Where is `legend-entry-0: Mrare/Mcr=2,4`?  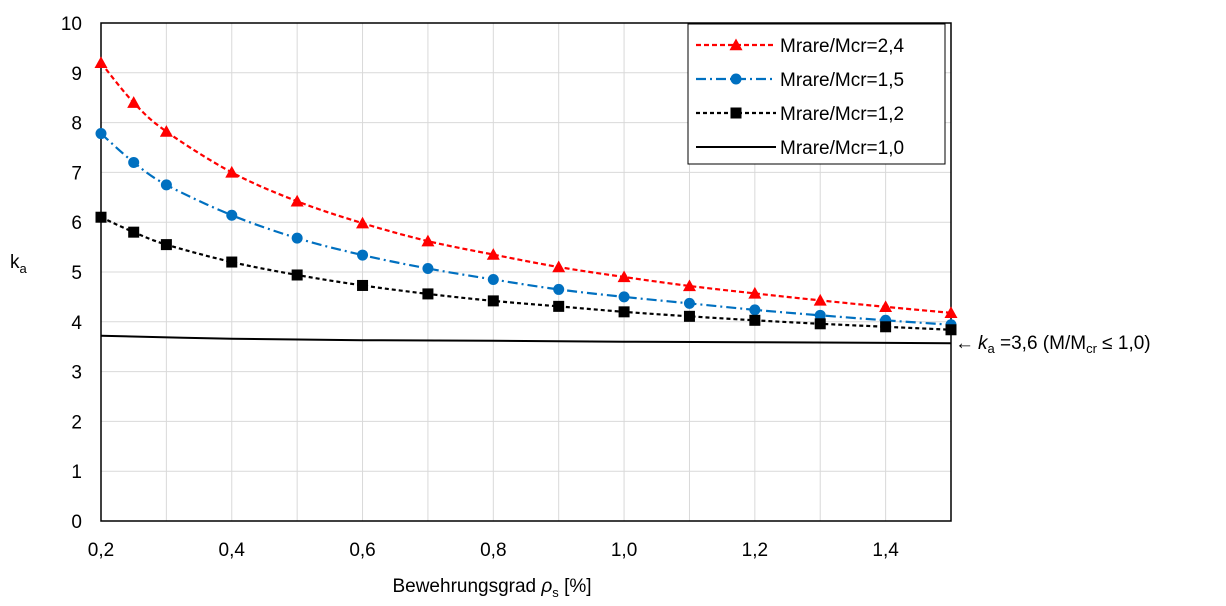 legend-entry-0: Mrare/Mcr=2,4 is located at coordinates (800, 46).